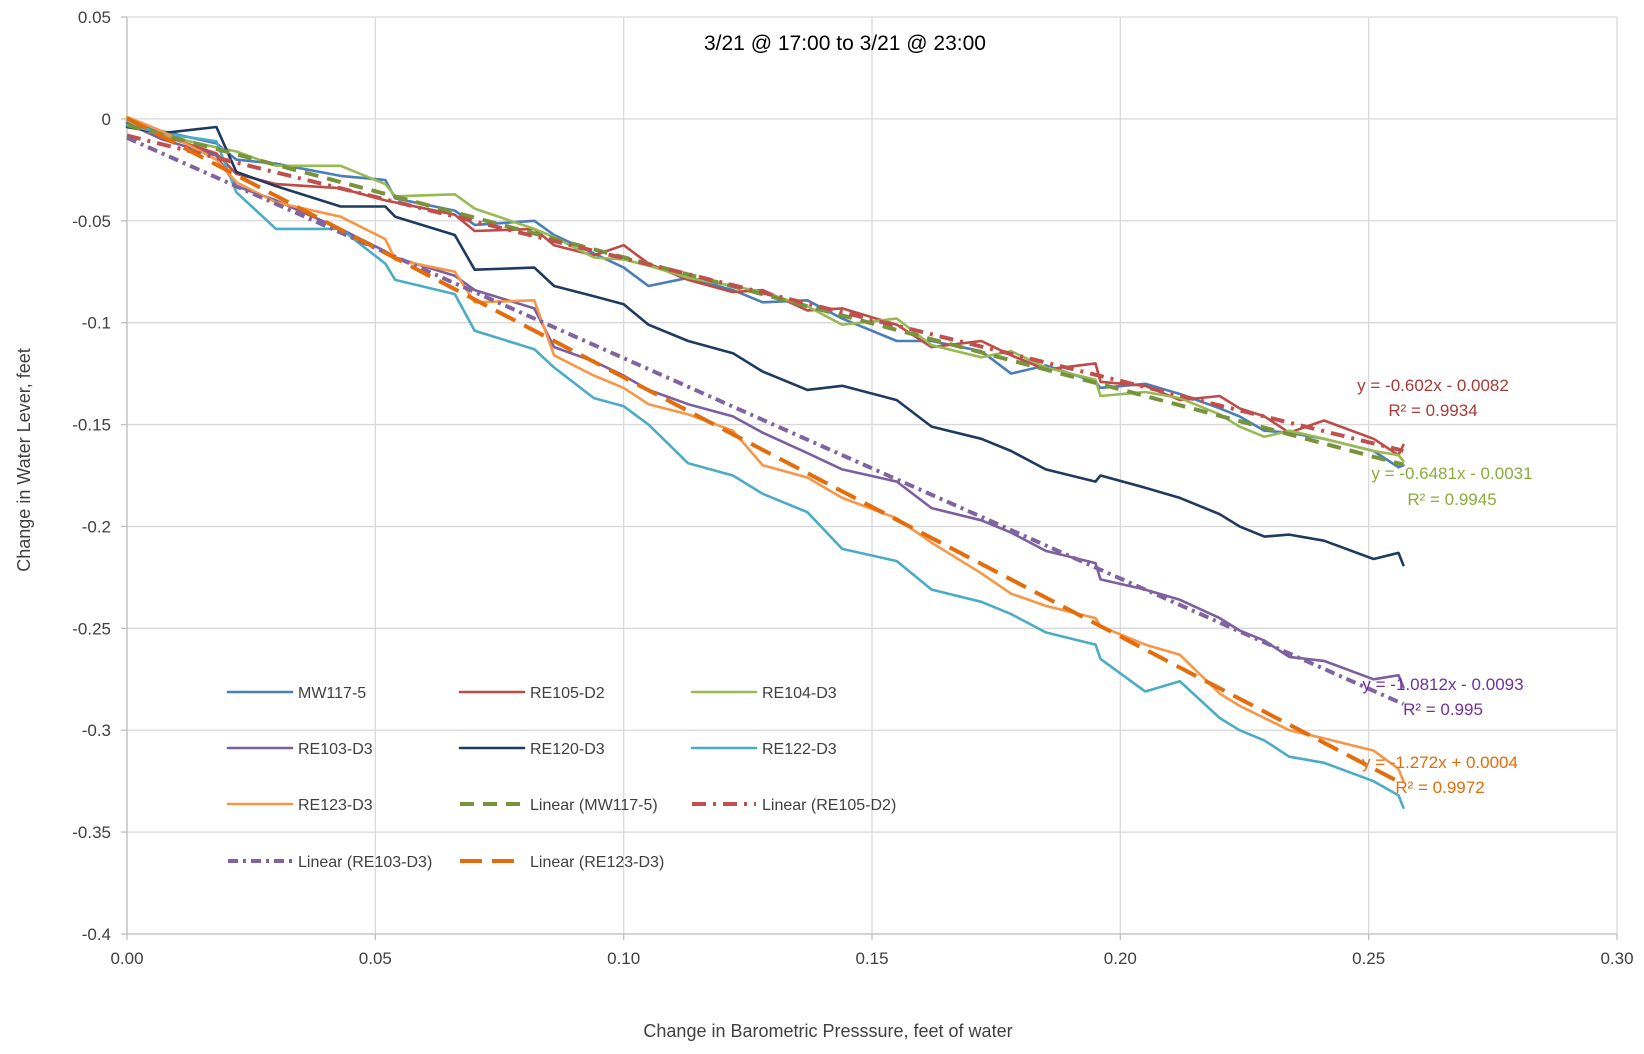  I want to click on trendline-r-squared: R² = 0.9945, so click(1451, 499).